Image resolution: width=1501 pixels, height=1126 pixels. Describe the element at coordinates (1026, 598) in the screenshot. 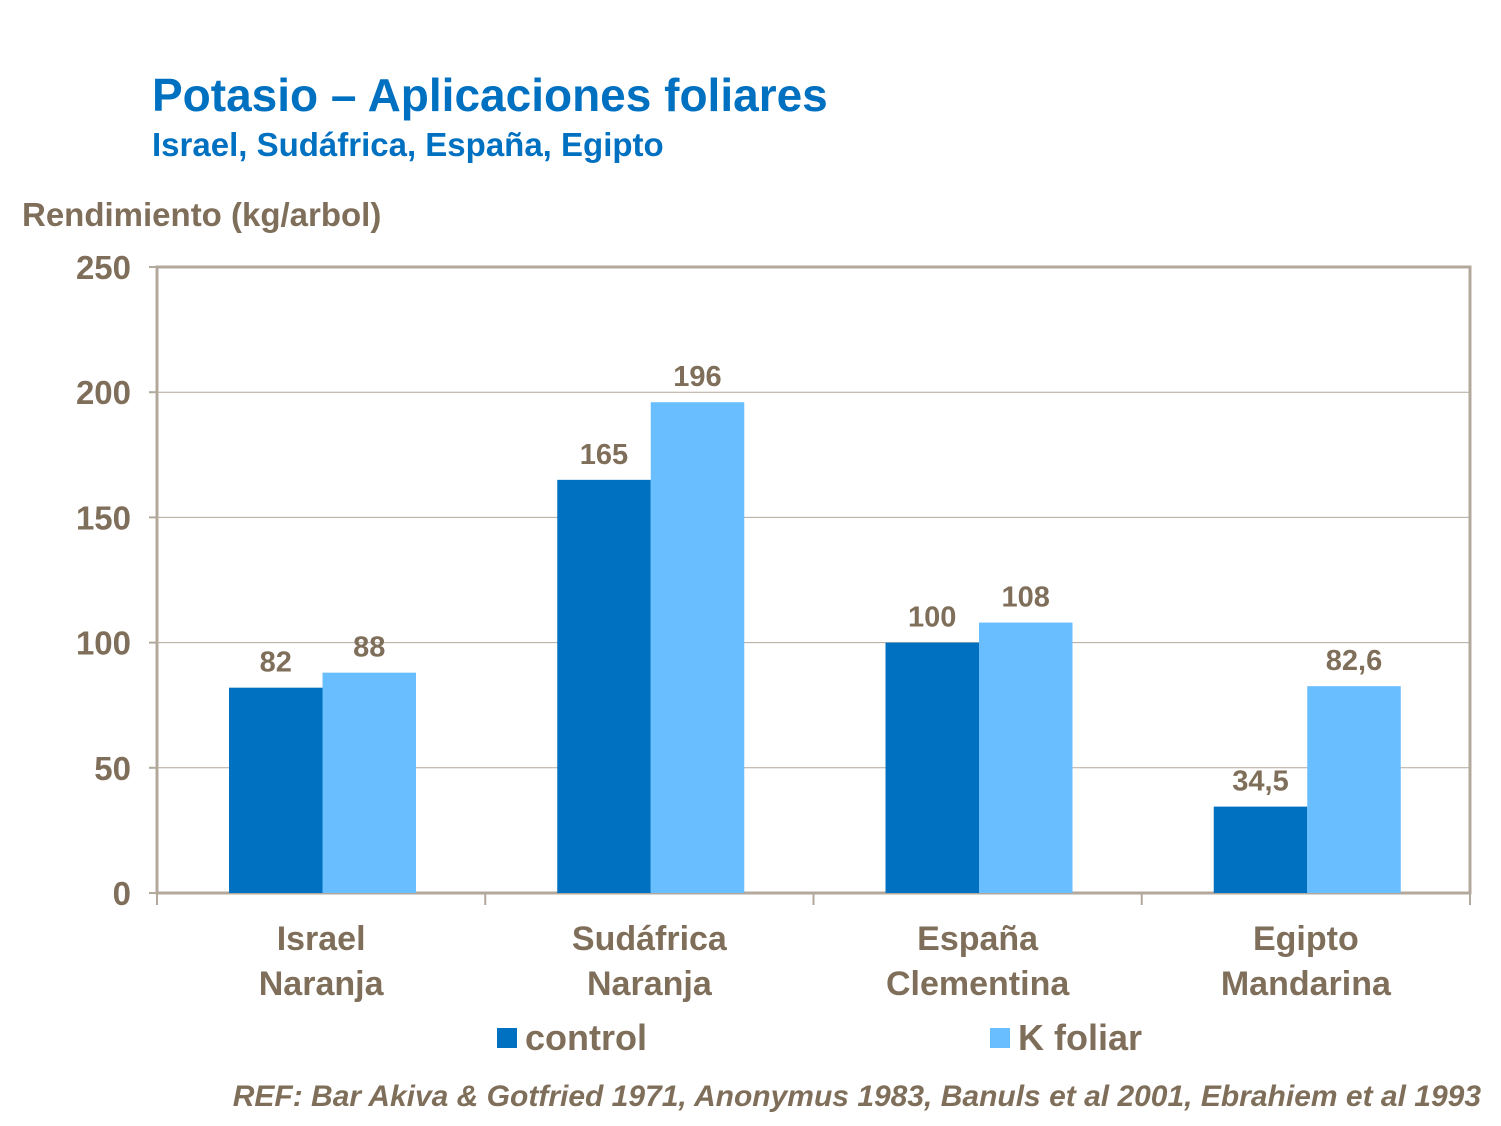

I see `data-label: 108` at that location.